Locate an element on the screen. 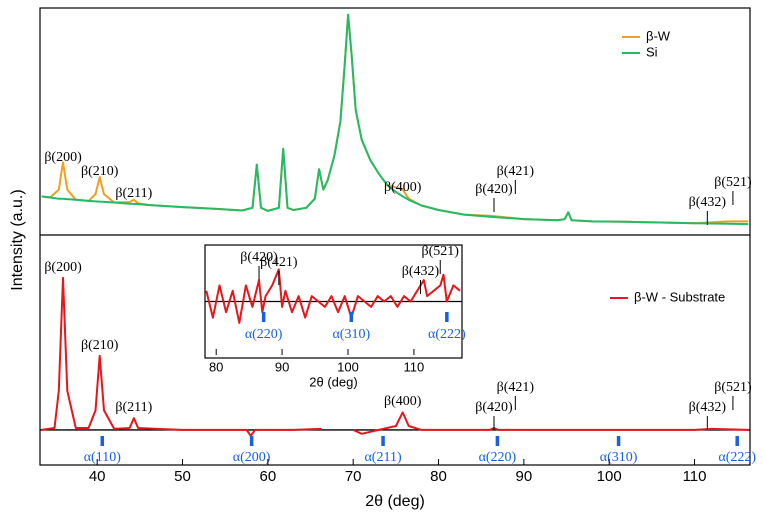 The height and width of the screenshot is (516, 763). reflection-label: α(200) is located at coordinates (252, 457).